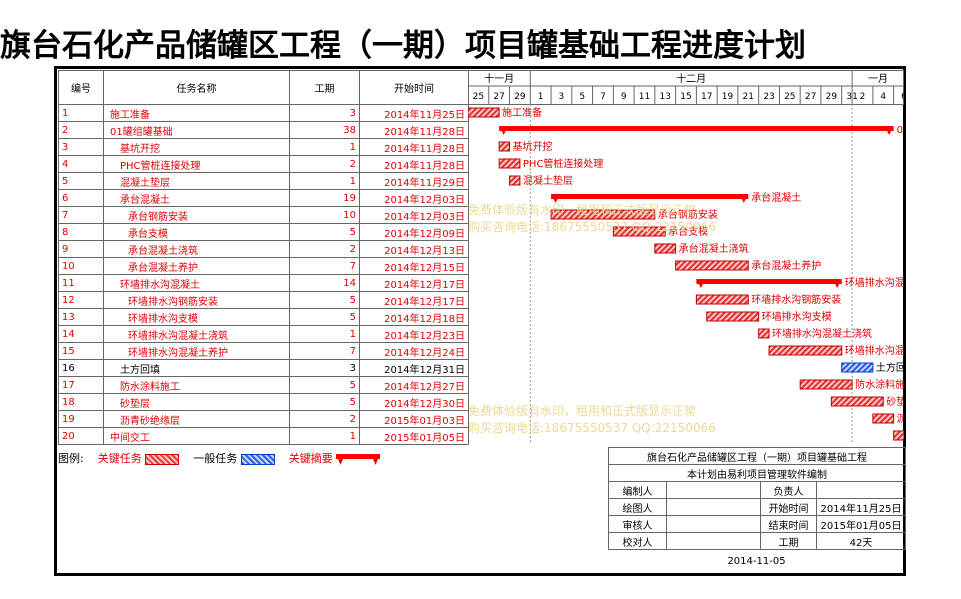 The image size is (961, 599). I want to click on table-row: 18 砂垫层 5 2014年12月30日, so click(263, 402).